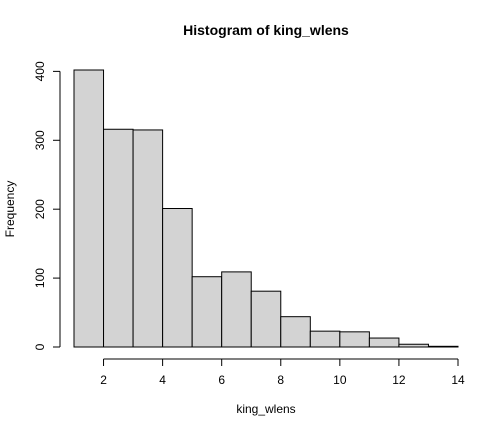 Image resolution: width=504 pixels, height=432 pixels. Describe the element at coordinates (10, 209) in the screenshot. I see `y-axis-label: Frequency` at that location.